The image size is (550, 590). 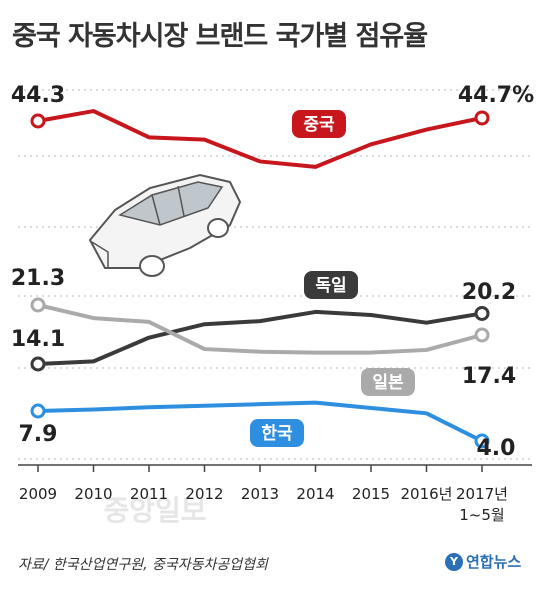 What do you see at coordinates (93, 494) in the screenshot?
I see `x-tick-label: 2010` at bounding box center [93, 494].